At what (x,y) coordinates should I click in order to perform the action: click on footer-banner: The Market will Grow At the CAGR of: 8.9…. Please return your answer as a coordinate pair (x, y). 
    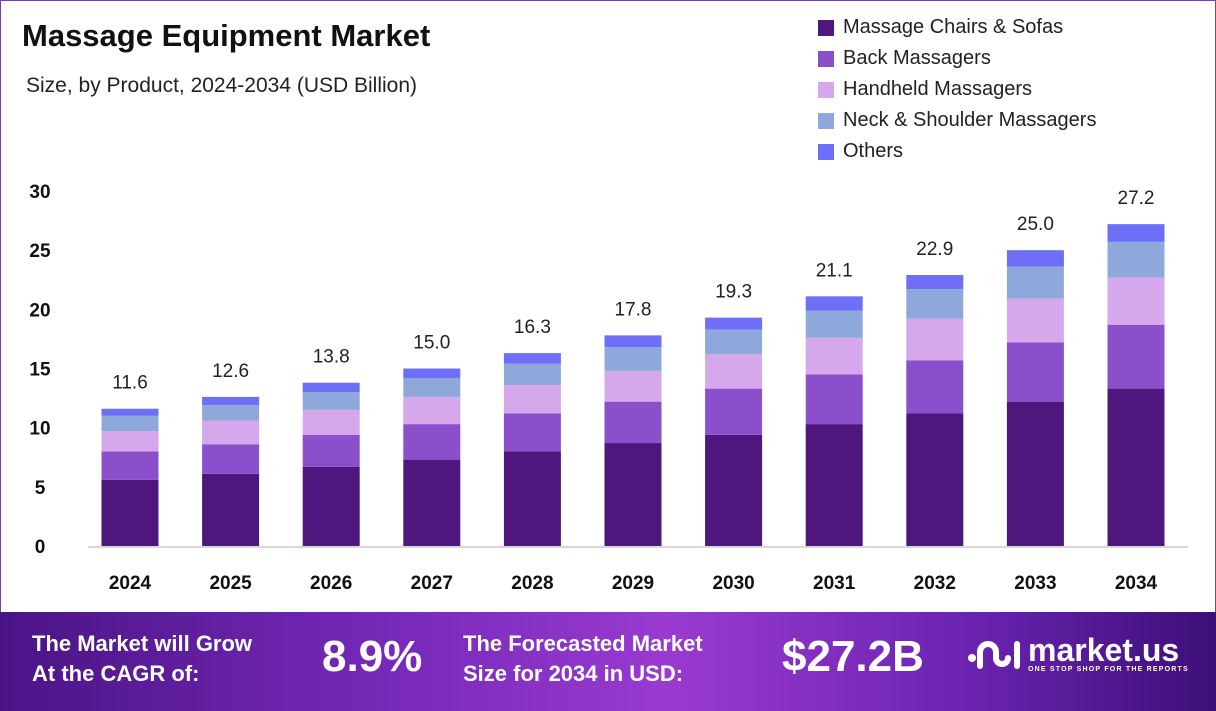
    Looking at the image, I should click on (608, 661).